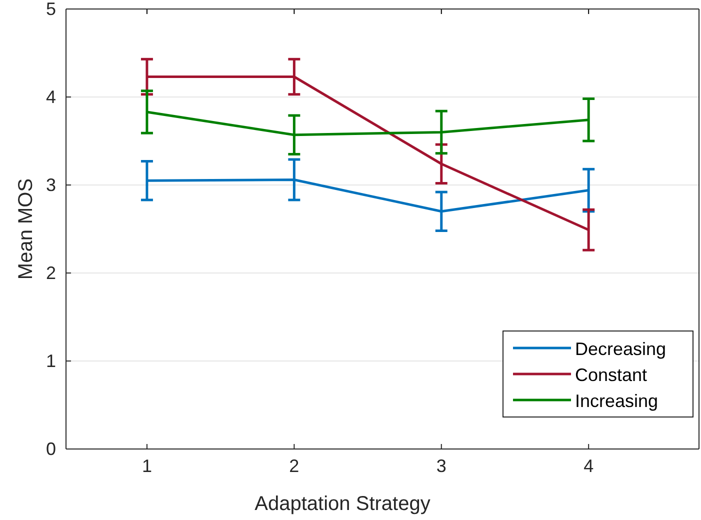 This screenshot has width=701, height=520. Describe the element at coordinates (589, 466) in the screenshot. I see `x-tick-label: 4` at that location.